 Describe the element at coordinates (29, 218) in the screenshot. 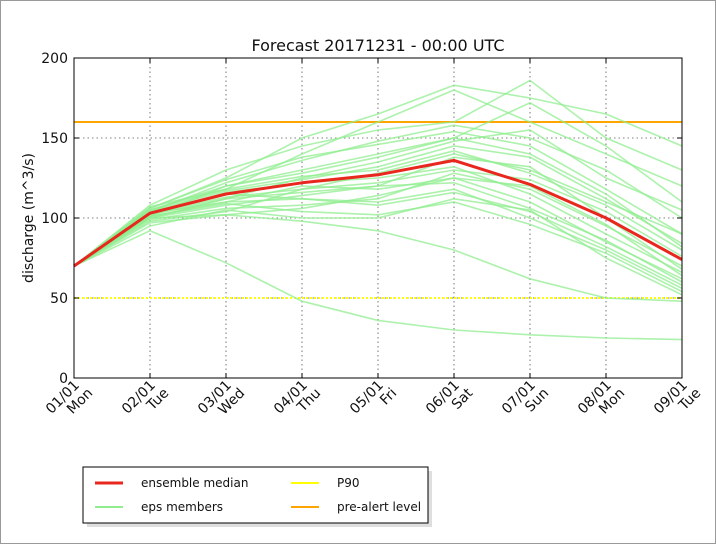

I see `y-axis-label: discharge (m^3/s)` at that location.